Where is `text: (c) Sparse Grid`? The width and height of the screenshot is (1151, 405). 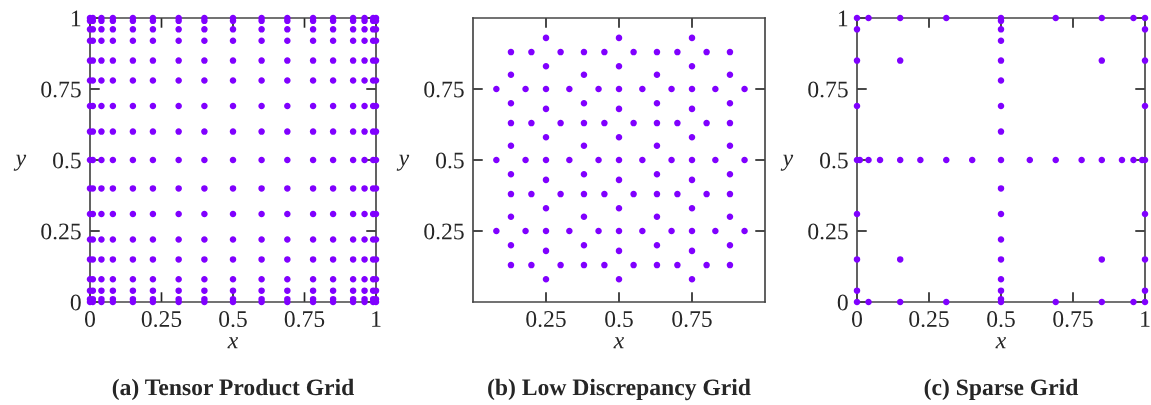
text: (c) Sparse Grid is located at coordinates (1001, 389).